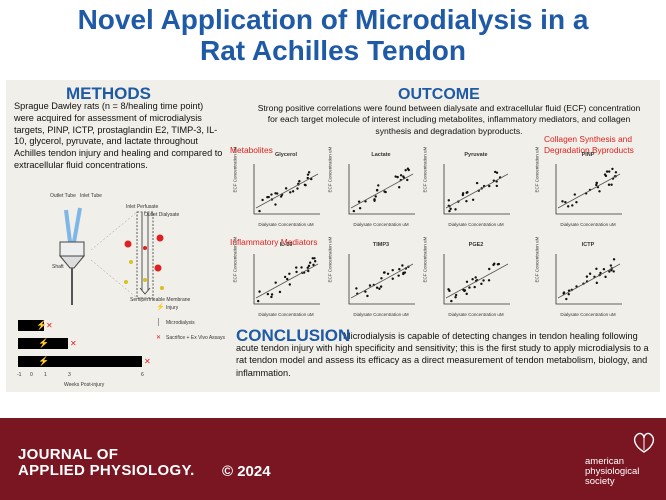  Describe the element at coordinates (588, 245) in the screenshot. I see `plot-title: ICTP` at that location.